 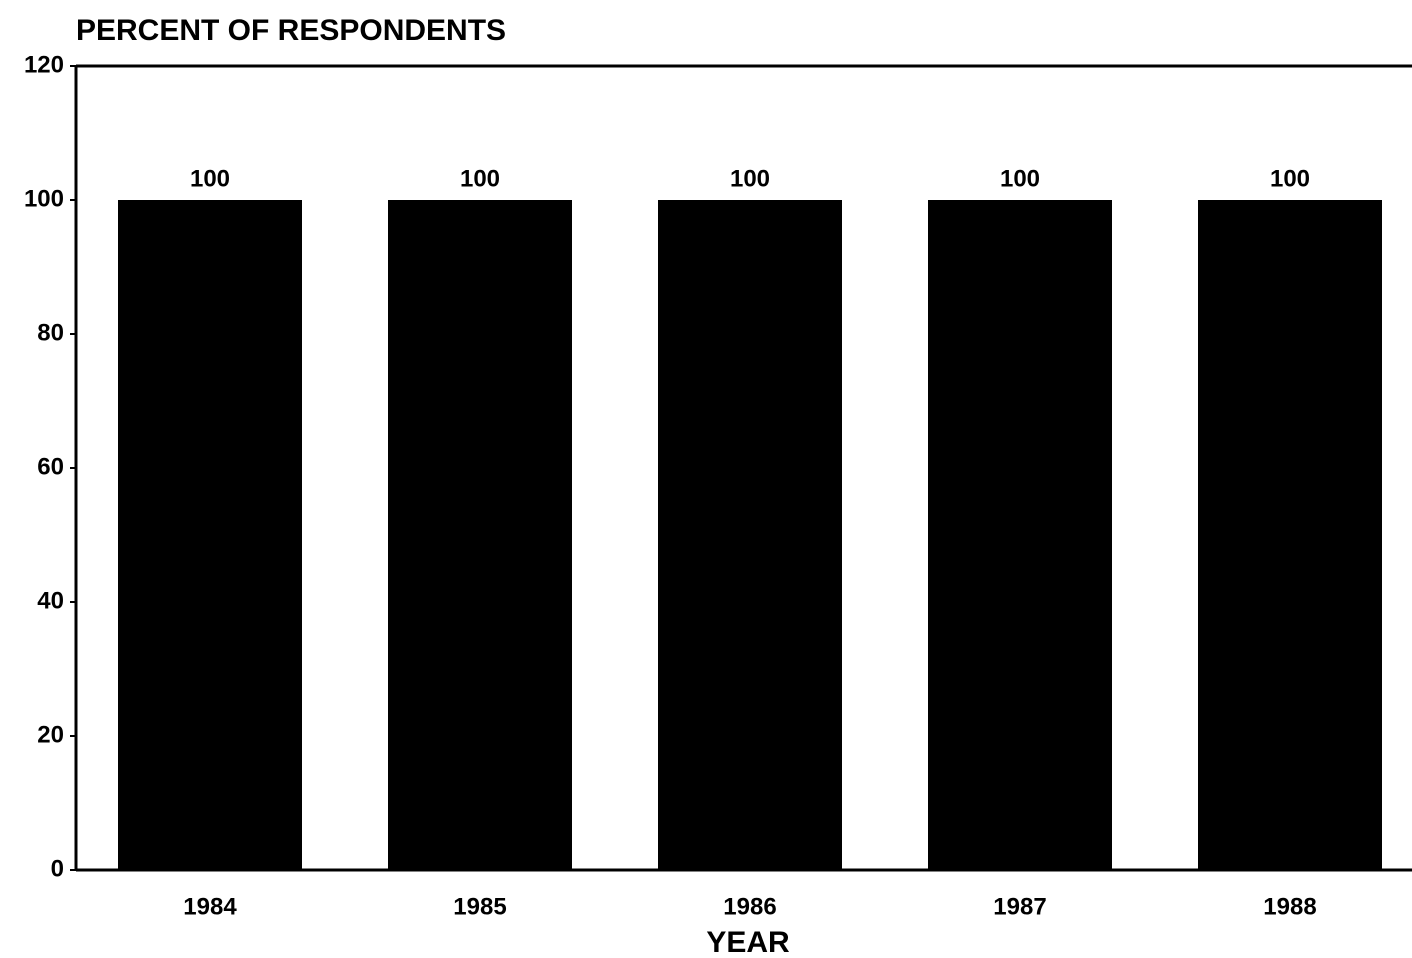 I want to click on y-tick-label: 0, so click(x=57, y=868).